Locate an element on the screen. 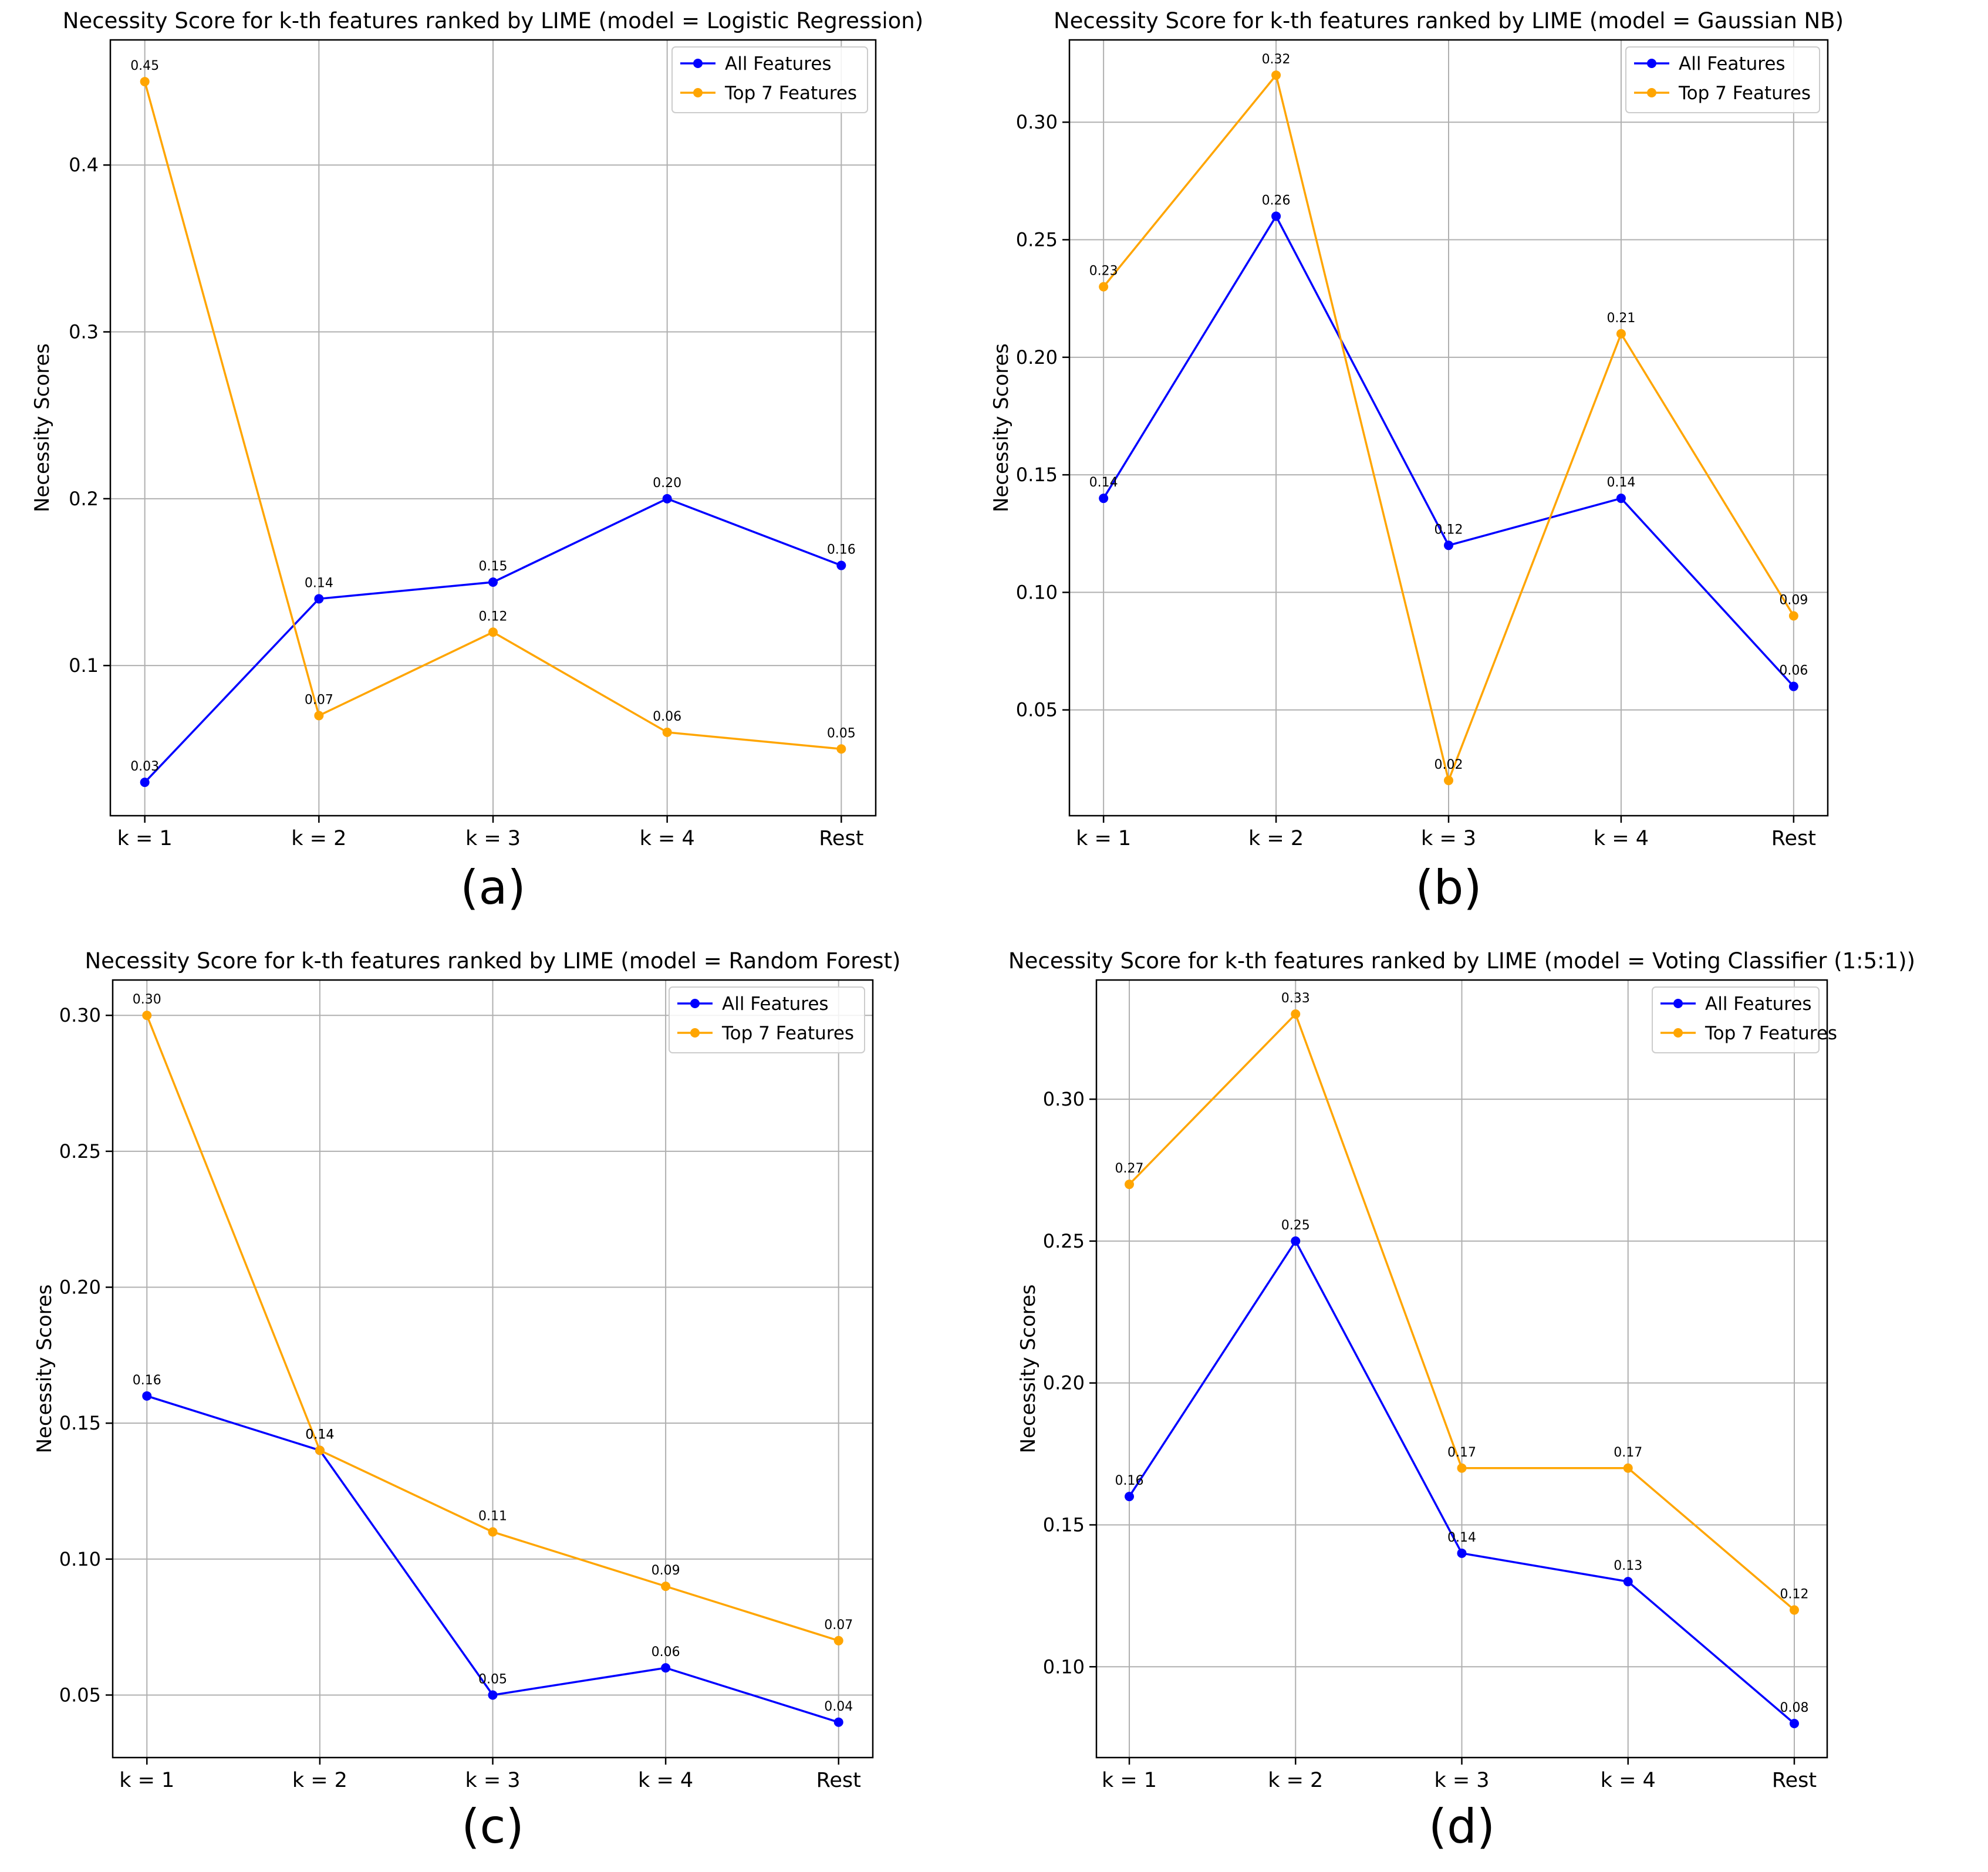 Image resolution: width=1988 pixels, height=1872 pixels. data-label: 0.02 is located at coordinates (1449, 765).